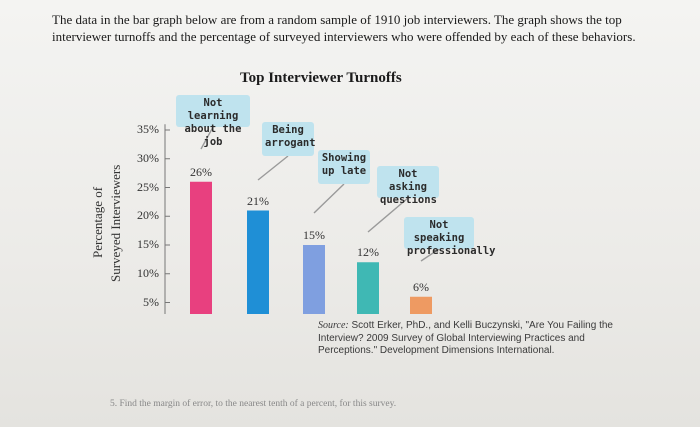  Describe the element at coordinates (148, 244) in the screenshot. I see `y-tick-label: 15%` at that location.